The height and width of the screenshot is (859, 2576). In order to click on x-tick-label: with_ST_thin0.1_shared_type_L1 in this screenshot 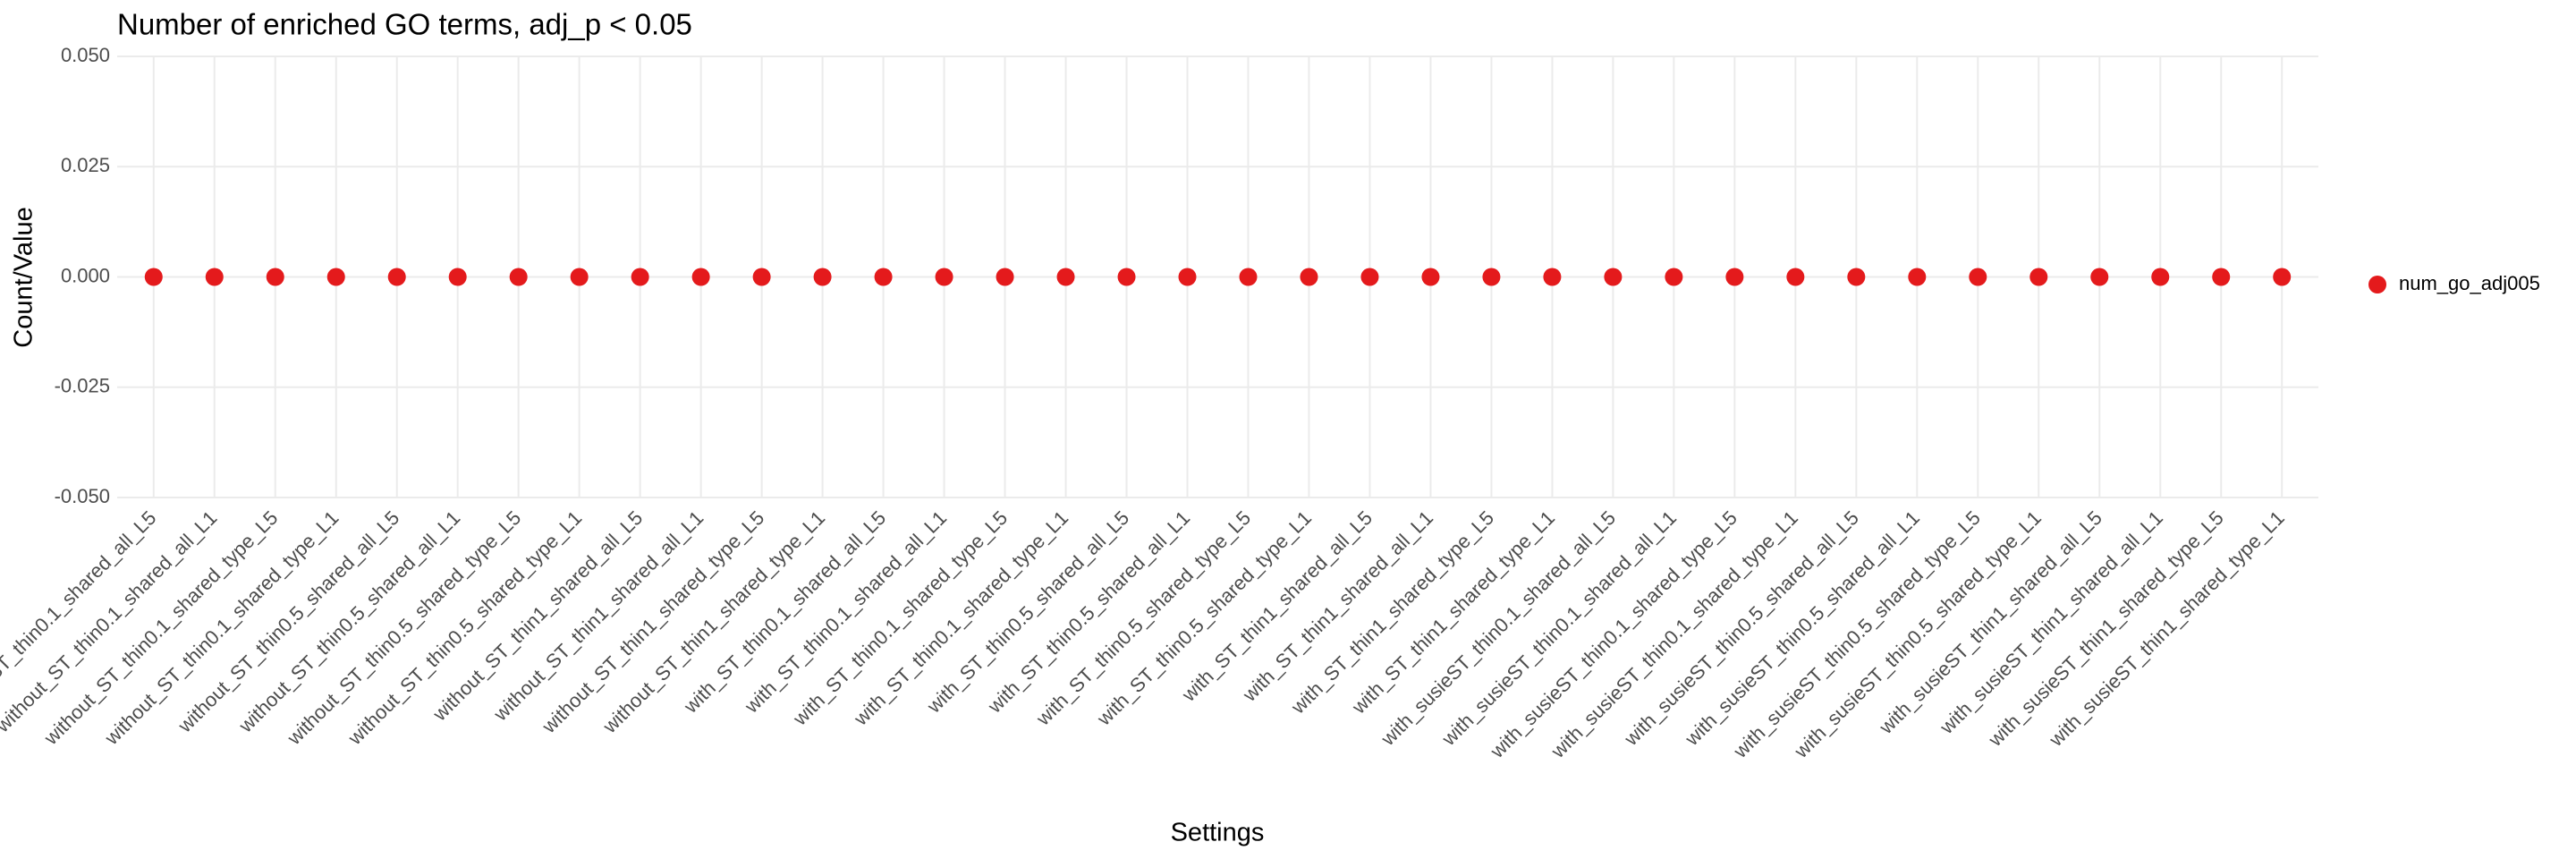, I will do `click(960, 618)`.